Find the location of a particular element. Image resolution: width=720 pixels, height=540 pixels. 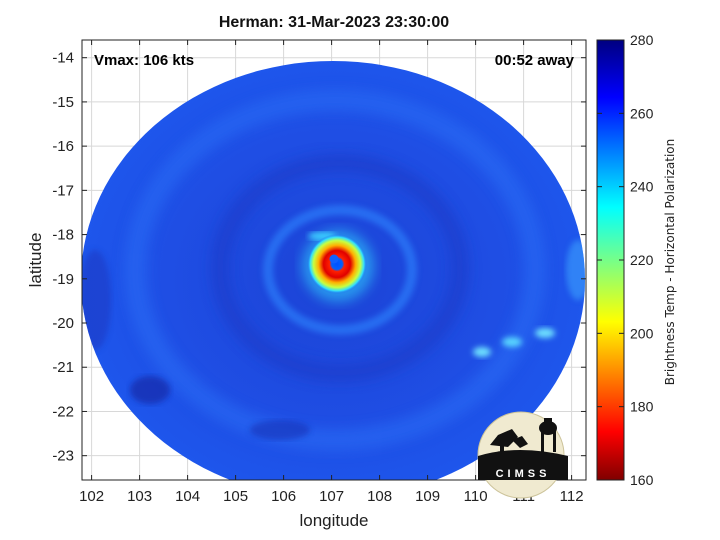

y-tick-label: -20 is located at coordinates (63, 323).